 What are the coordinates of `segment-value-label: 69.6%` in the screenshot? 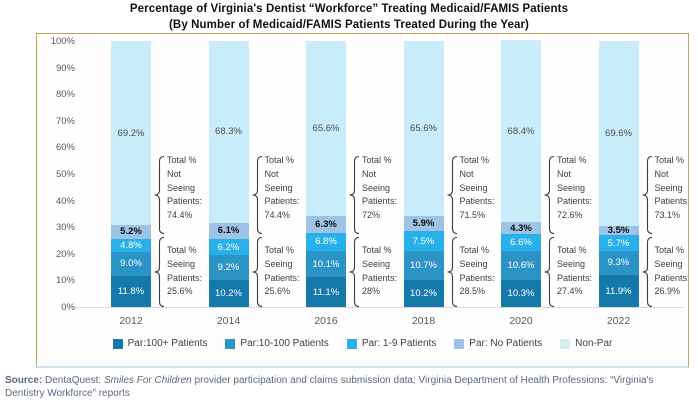 It's located at (618, 134).